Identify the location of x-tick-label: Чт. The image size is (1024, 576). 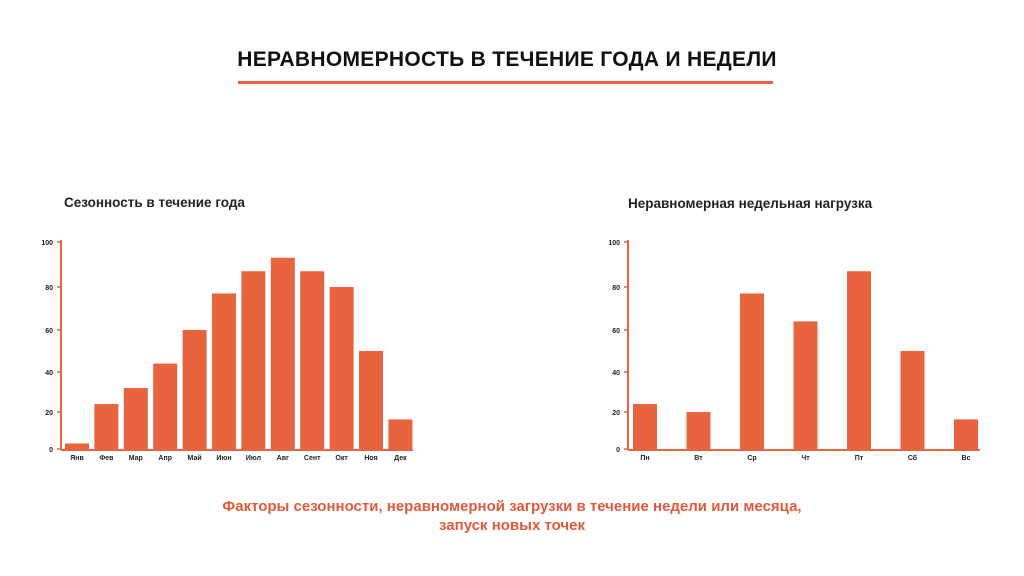
(805, 458).